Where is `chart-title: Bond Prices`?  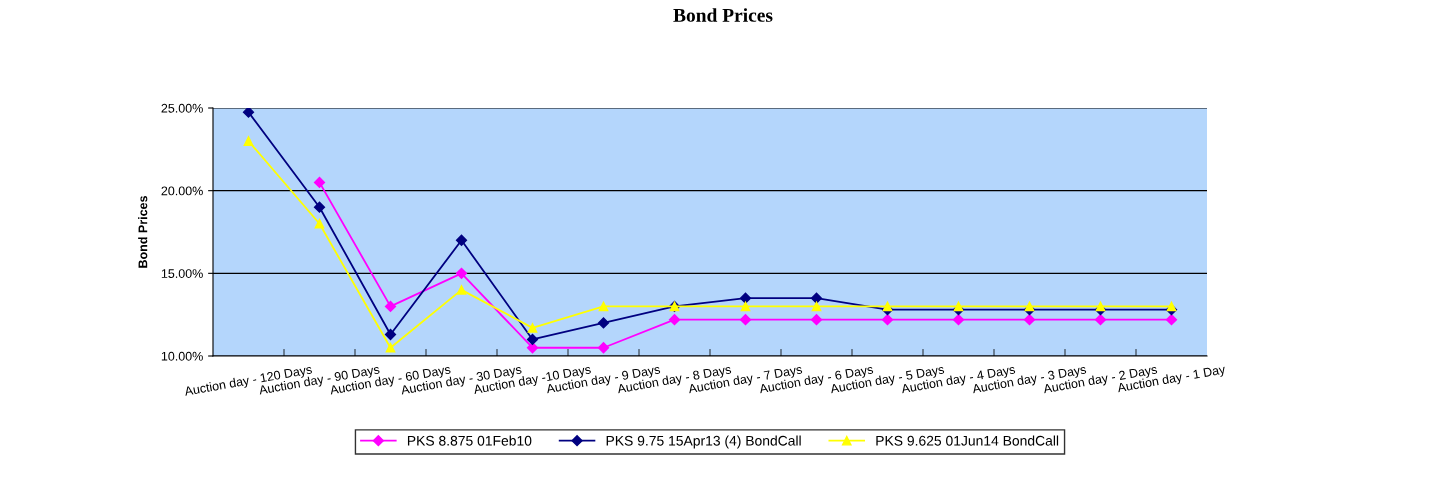 chart-title: Bond Prices is located at coordinates (723, 15).